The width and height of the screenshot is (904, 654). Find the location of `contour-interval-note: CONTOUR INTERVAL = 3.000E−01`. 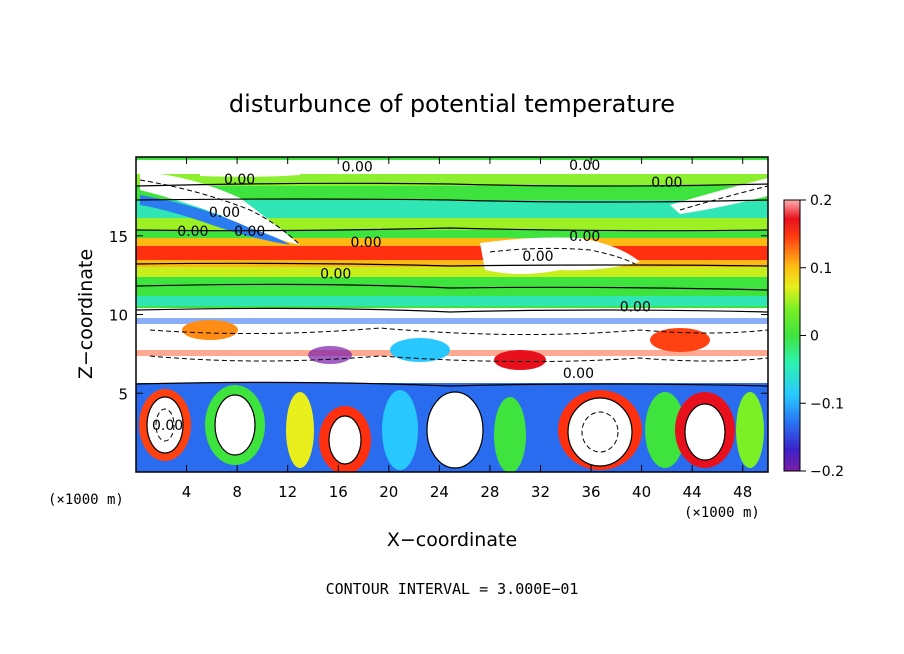

contour-interval-note: CONTOUR INTERVAL = 3.000E−01 is located at coordinates (452, 589).